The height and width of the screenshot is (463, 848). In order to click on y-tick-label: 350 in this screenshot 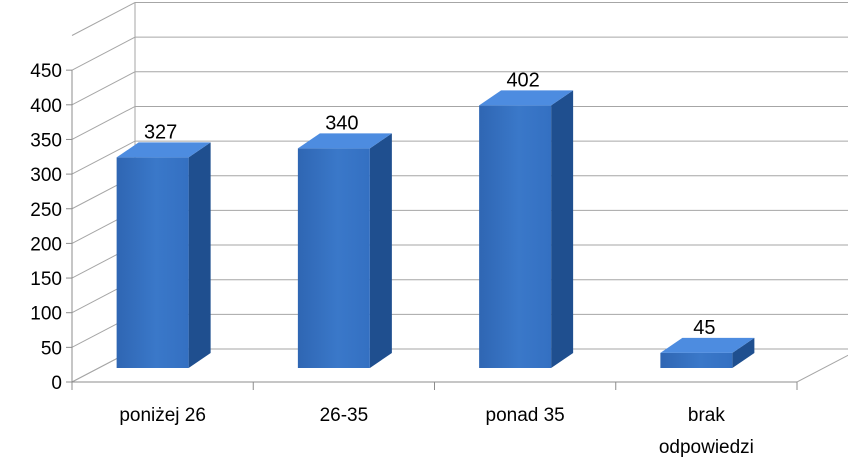, I will do `click(46, 140)`.